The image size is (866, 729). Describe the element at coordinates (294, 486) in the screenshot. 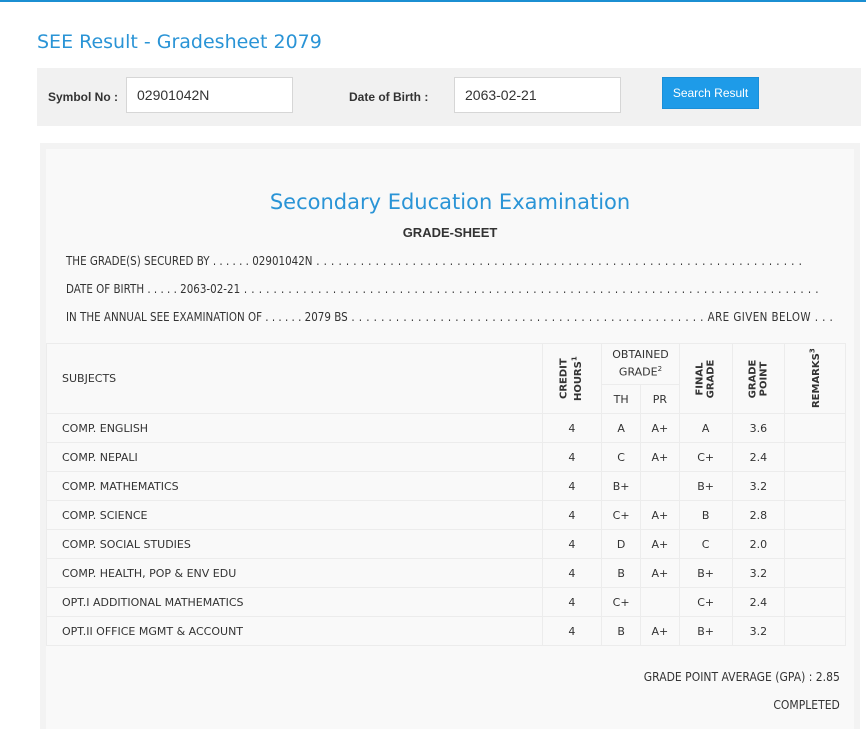

I see `subject-cell: COMP. MATHEMATICS` at that location.